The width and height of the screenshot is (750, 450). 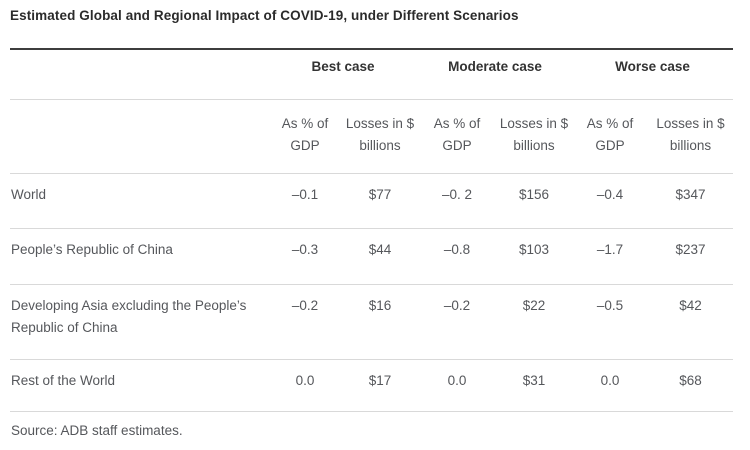 I want to click on value-cell: $44, so click(x=380, y=256).